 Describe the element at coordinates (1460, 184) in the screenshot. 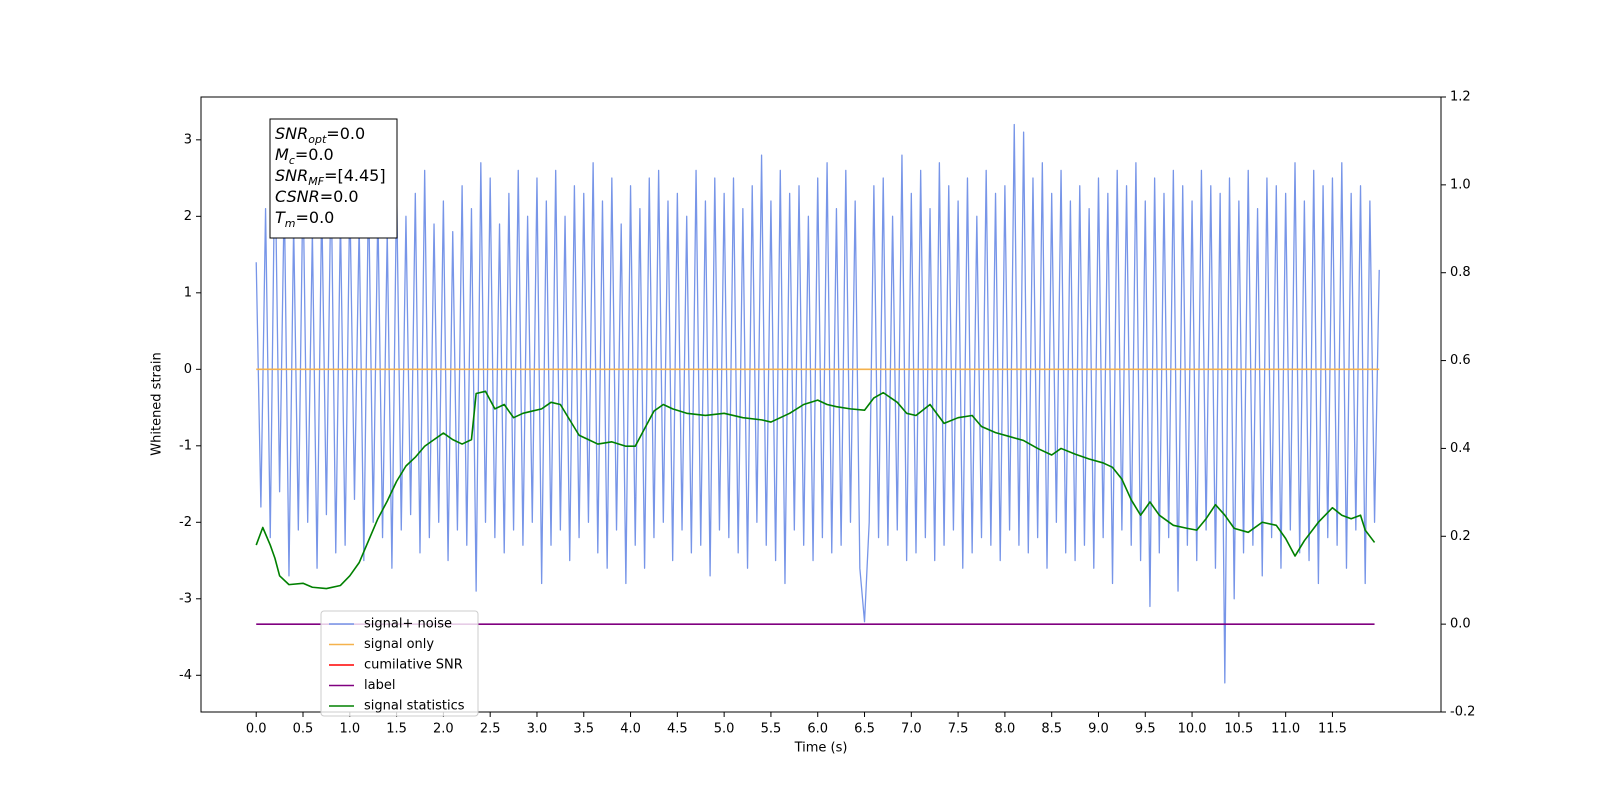

I see `y2-tick-label: 1.0` at that location.